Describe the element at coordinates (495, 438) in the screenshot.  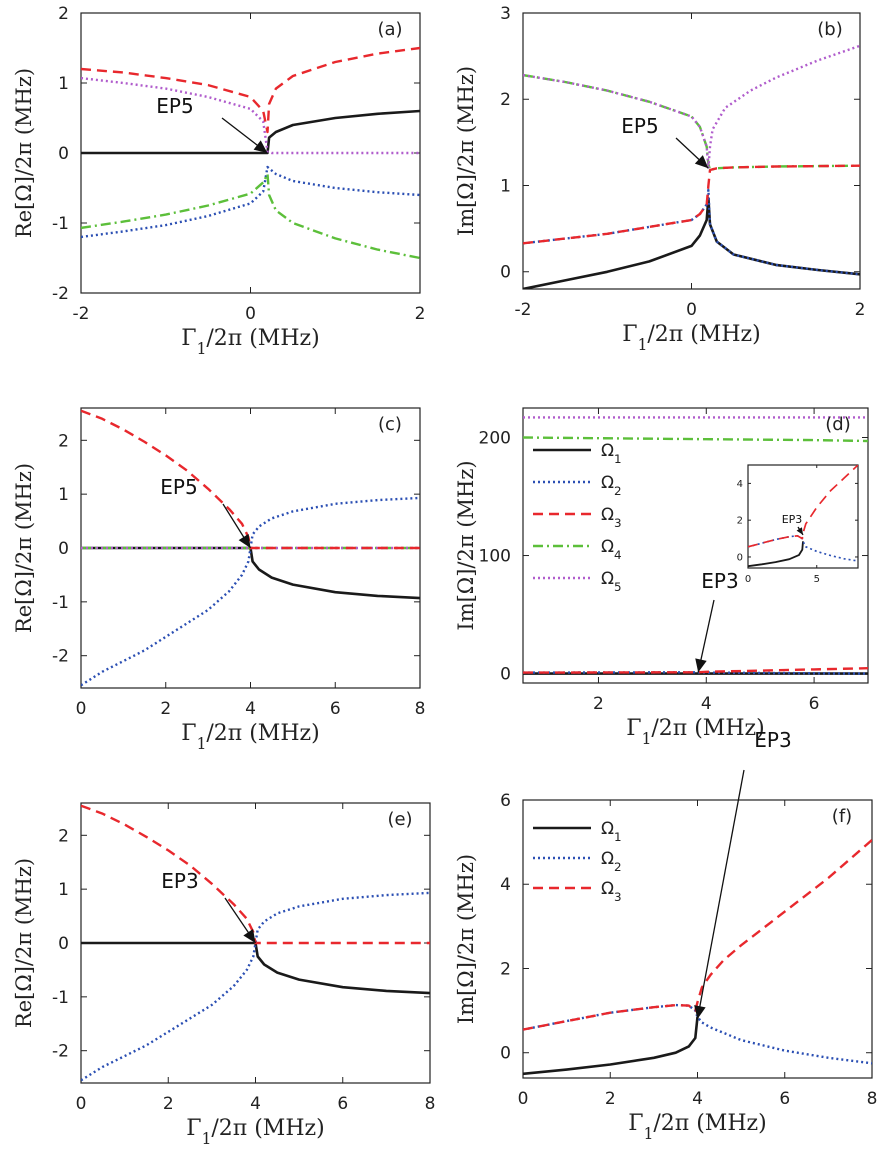
I see `y-tick-label: 200` at that location.